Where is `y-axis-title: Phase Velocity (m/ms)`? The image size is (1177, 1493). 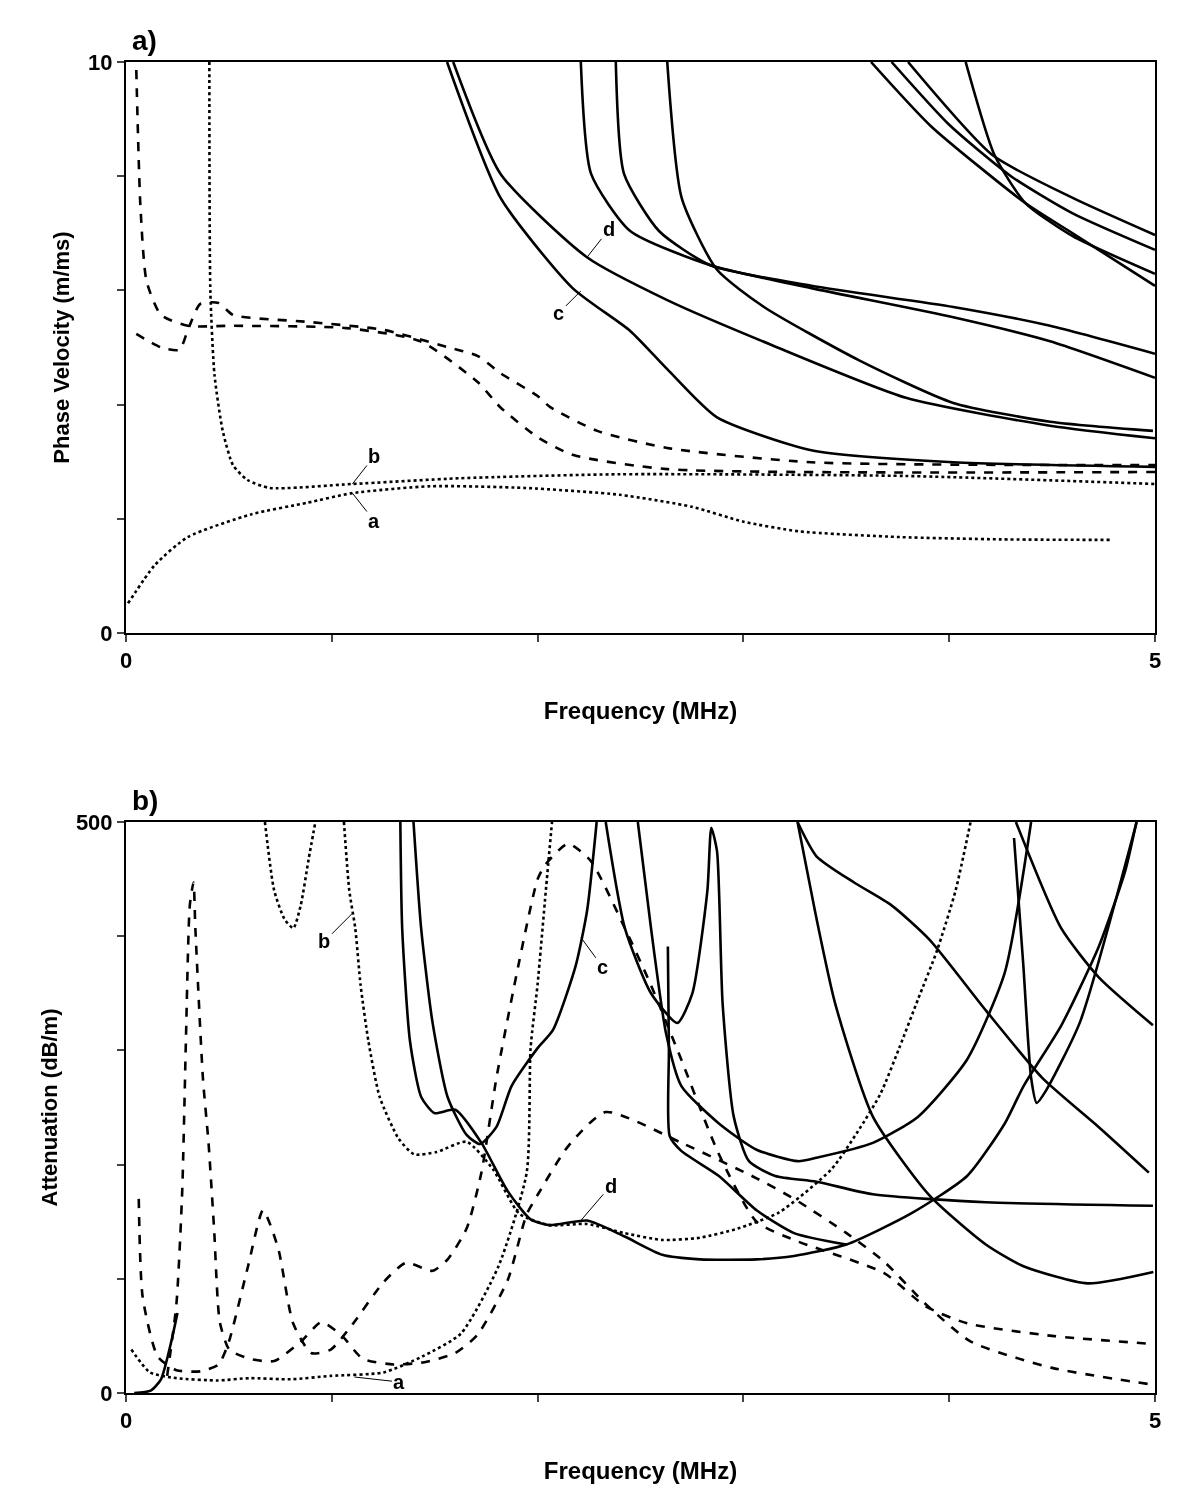
y-axis-title: Phase Velocity (m/ms) is located at coordinates (62, 347).